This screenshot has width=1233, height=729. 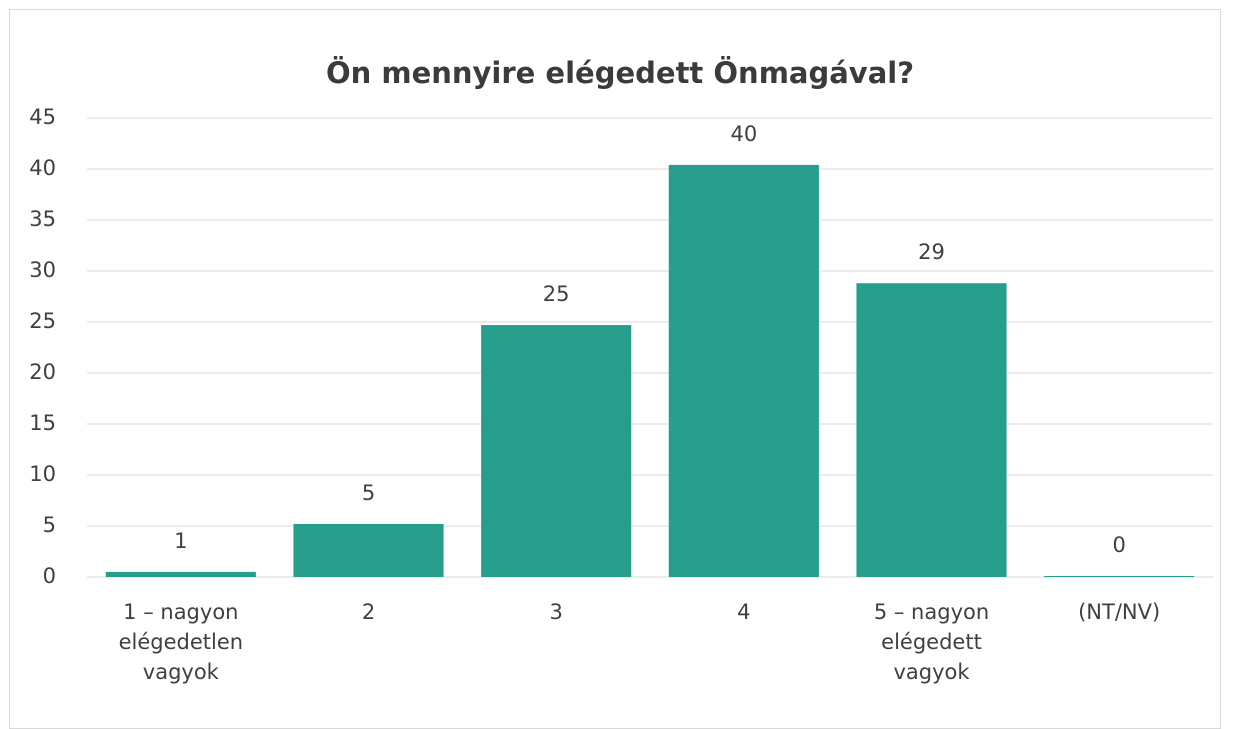 What do you see at coordinates (42, 117) in the screenshot?
I see `y-tick-label: 45` at bounding box center [42, 117].